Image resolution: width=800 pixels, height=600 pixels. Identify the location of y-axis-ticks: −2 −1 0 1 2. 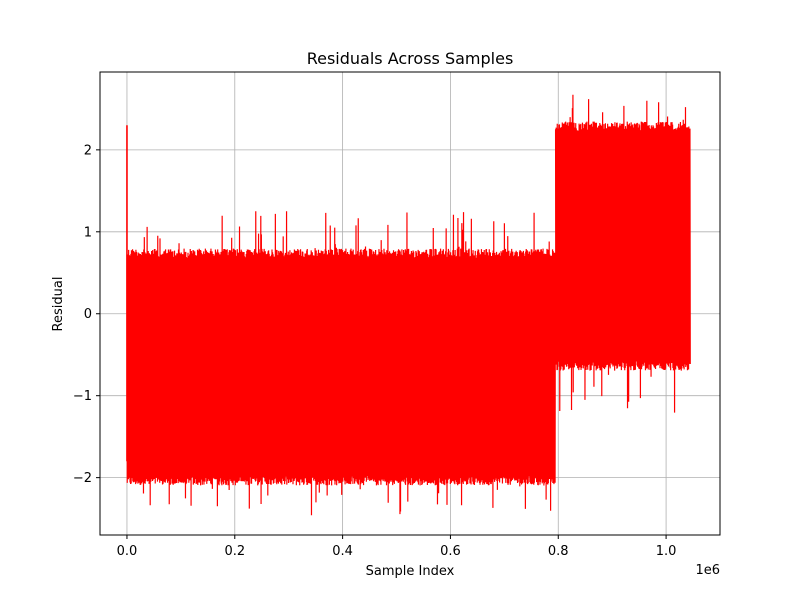
(86, 314).